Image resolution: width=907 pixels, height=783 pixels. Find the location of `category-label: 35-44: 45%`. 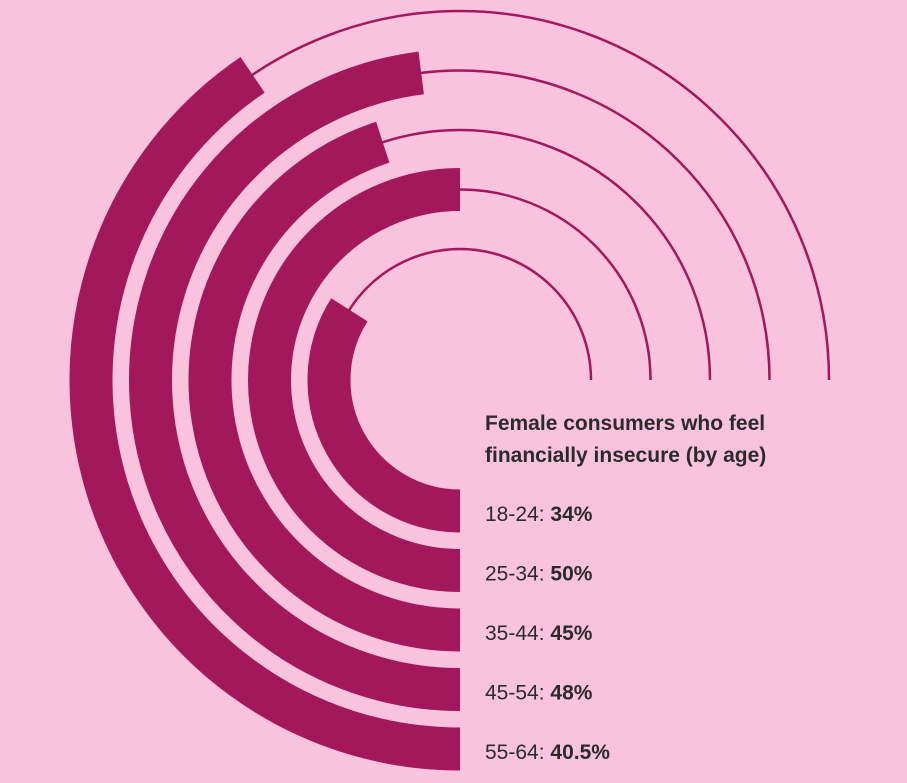

category-label: 35-44: 45% is located at coordinates (539, 633).